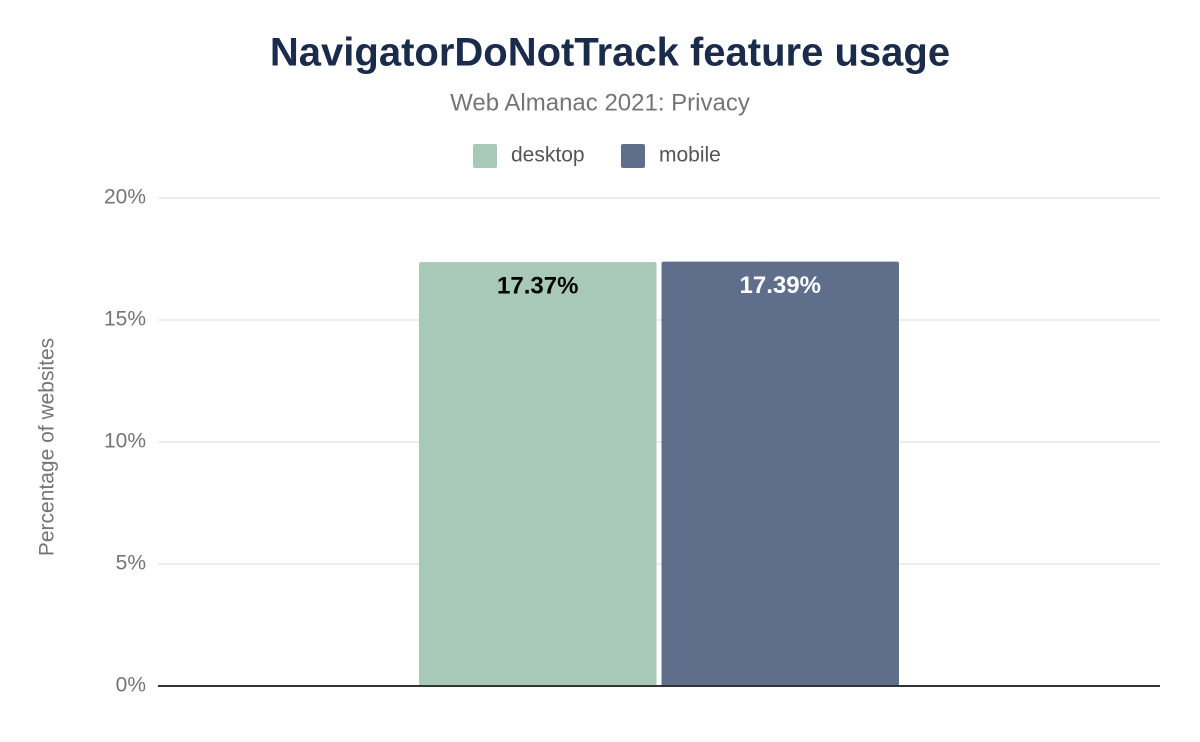 The image size is (1200, 742). I want to click on y-tick-label: 10%, so click(125, 441).